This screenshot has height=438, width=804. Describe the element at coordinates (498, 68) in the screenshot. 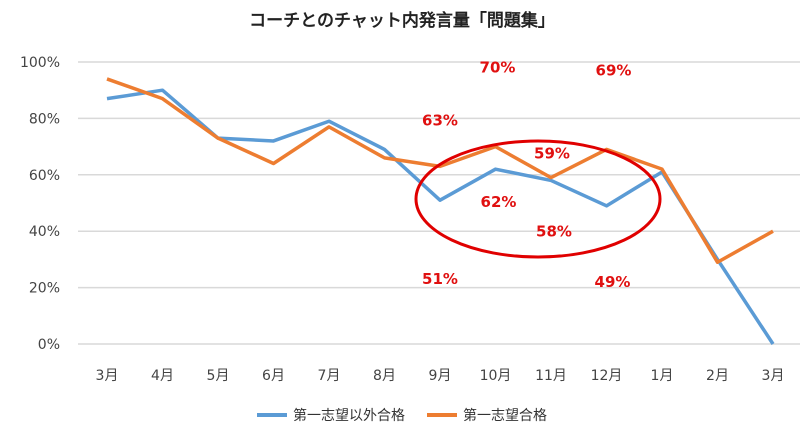

I see `data-label: 70%` at that location.